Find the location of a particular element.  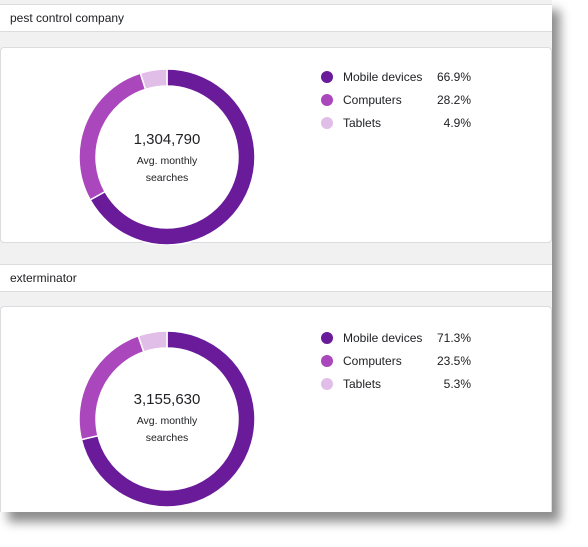

avg-monthly-searches-value: 3,155,630 is located at coordinates (167, 399).